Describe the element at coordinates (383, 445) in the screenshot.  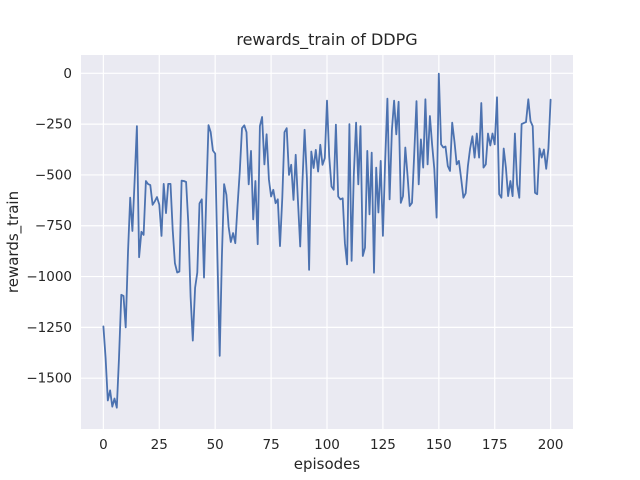
I see `x-tick-label: 125` at that location.